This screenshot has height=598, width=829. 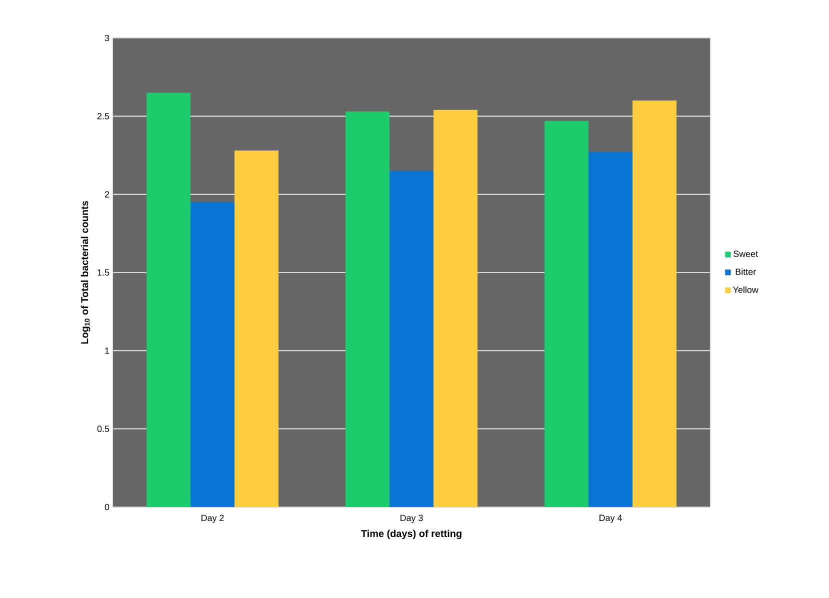 What do you see at coordinates (107, 194) in the screenshot?
I see `y-tick-label: 2` at bounding box center [107, 194].